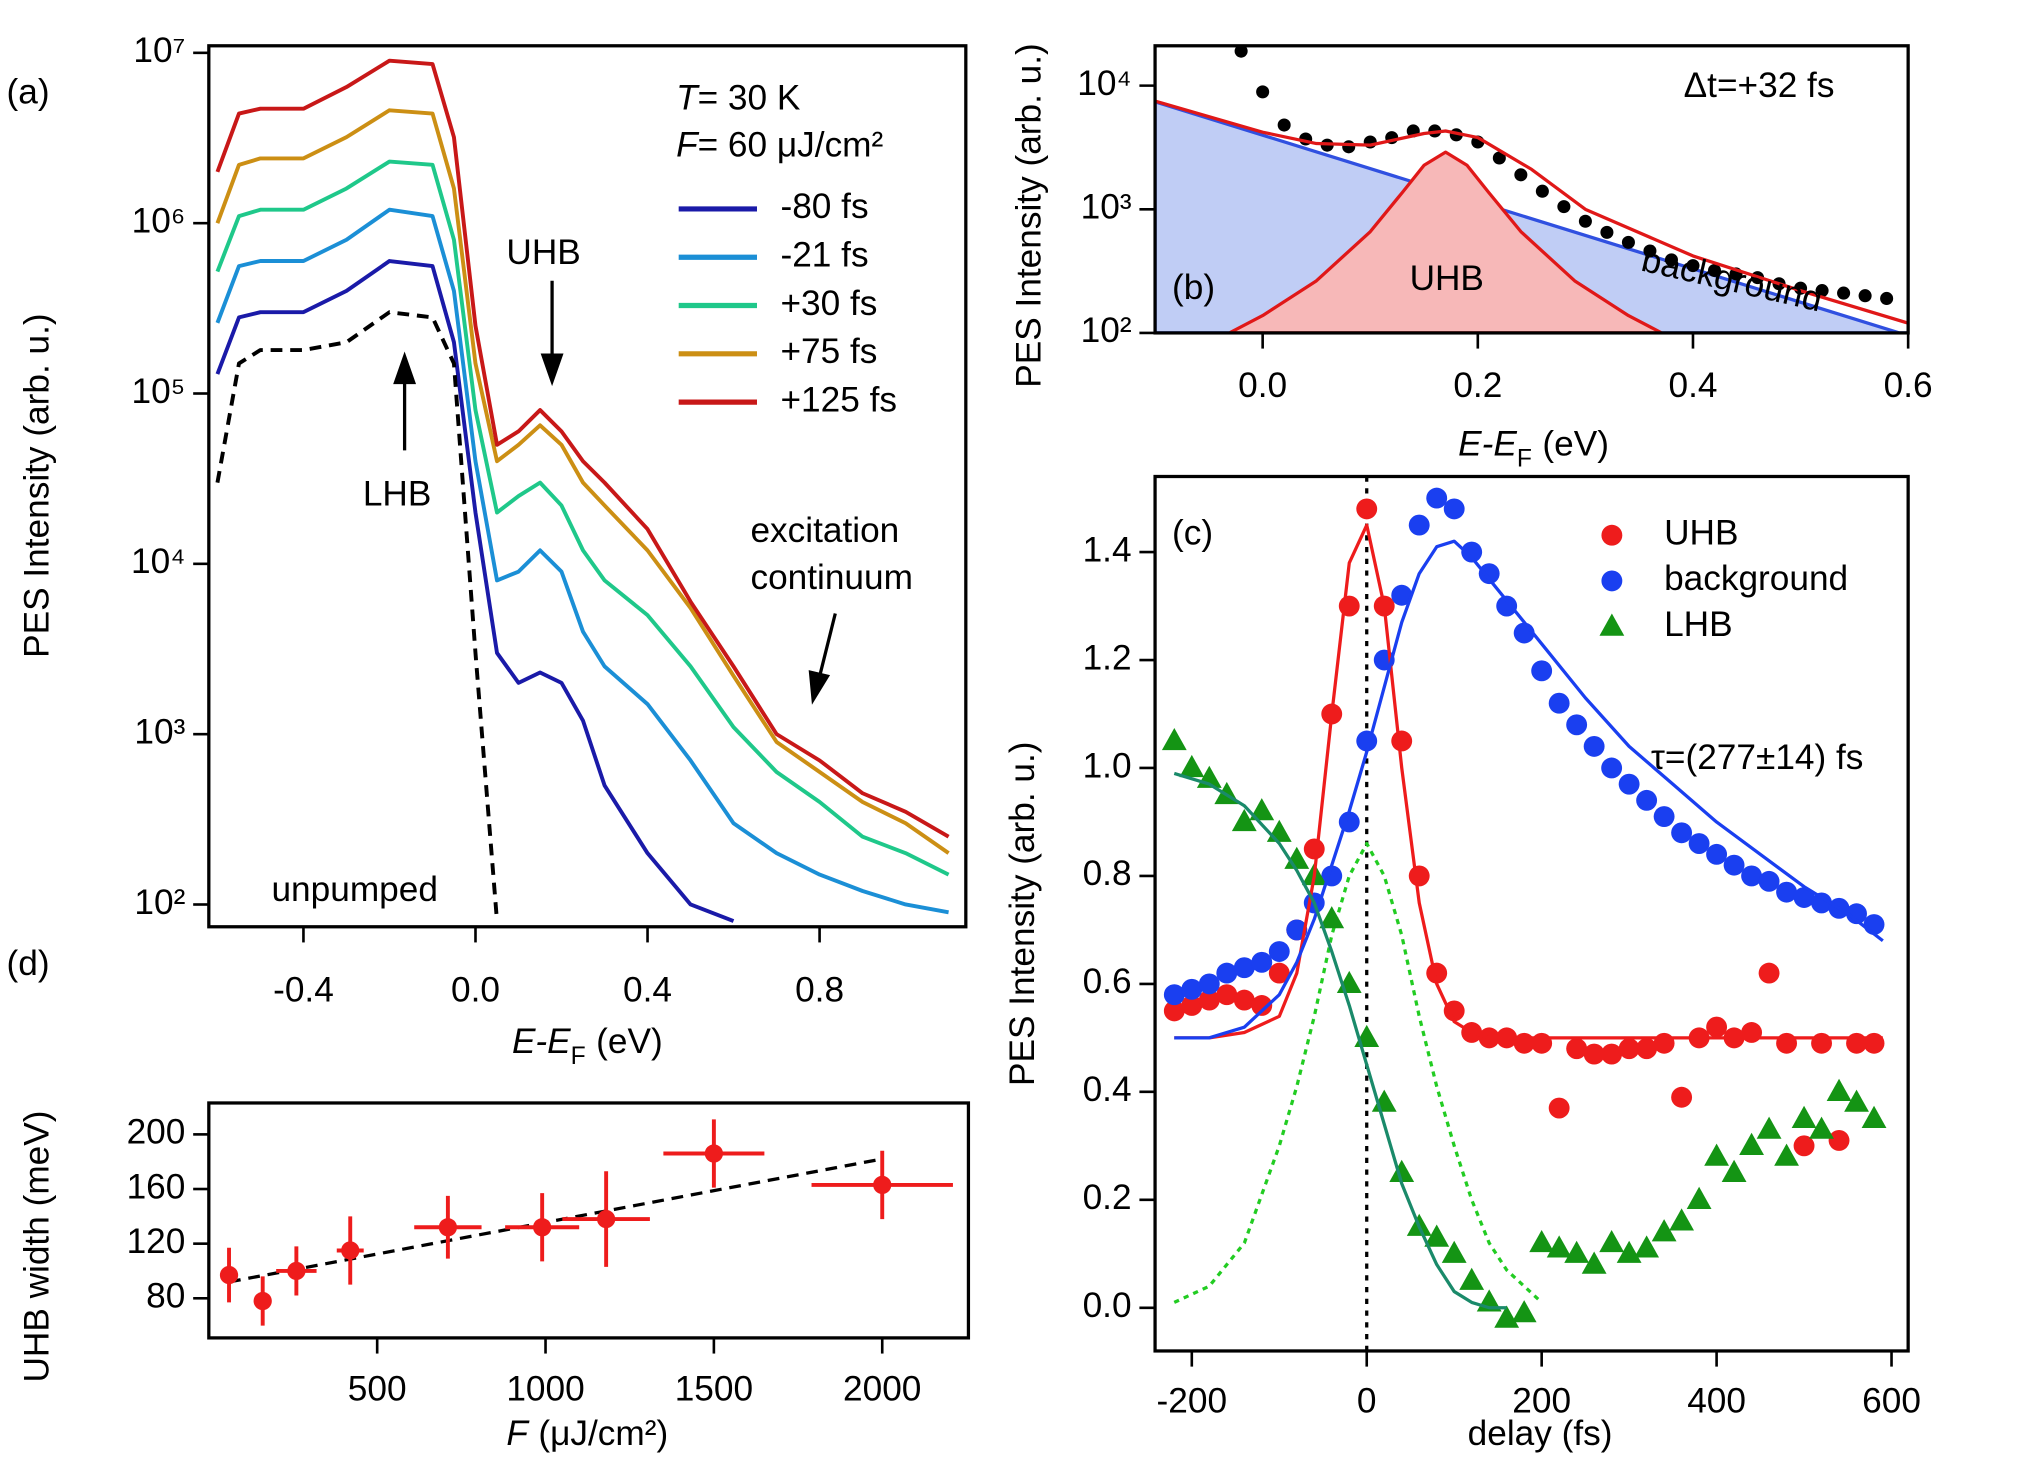 Image resolution: width=2023 pixels, height=1462 pixels. Describe the element at coordinates (831, 577) in the screenshot. I see `annotation: continuum` at that location.